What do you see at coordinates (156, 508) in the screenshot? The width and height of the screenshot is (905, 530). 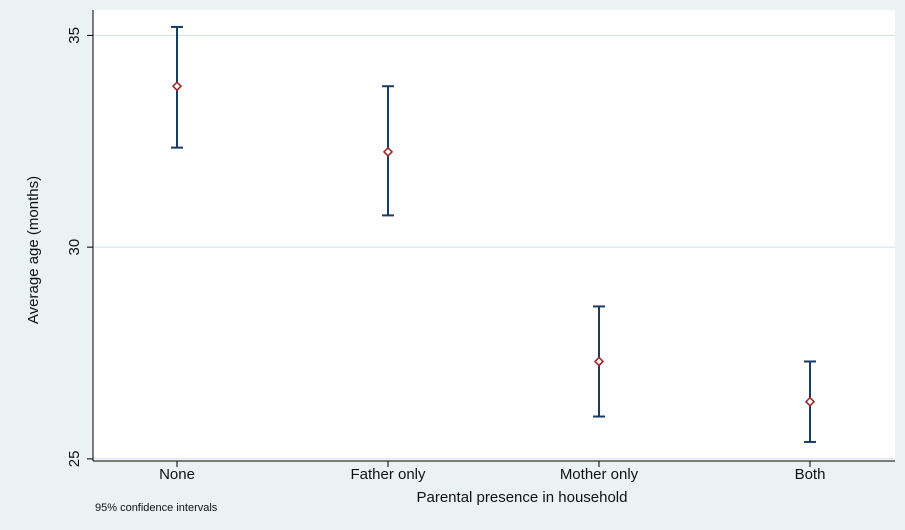 I see `chart-note: 95% confidence intervals` at bounding box center [156, 508].